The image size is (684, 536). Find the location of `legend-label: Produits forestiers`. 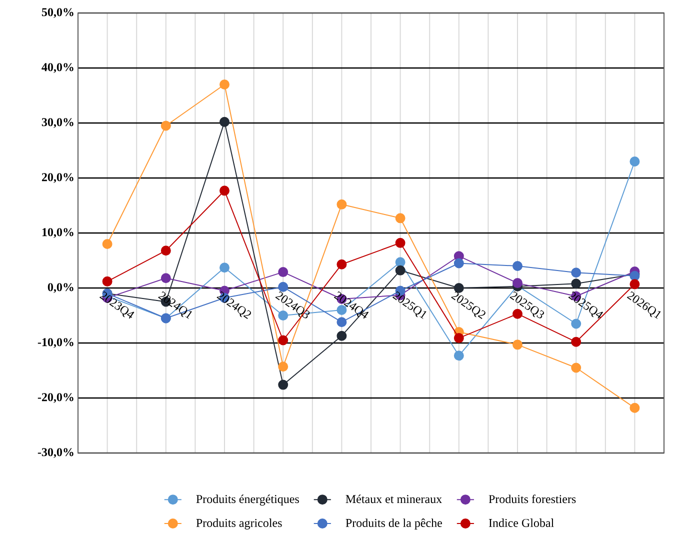

legend-label: Produits forestiers is located at coordinates (532, 499).